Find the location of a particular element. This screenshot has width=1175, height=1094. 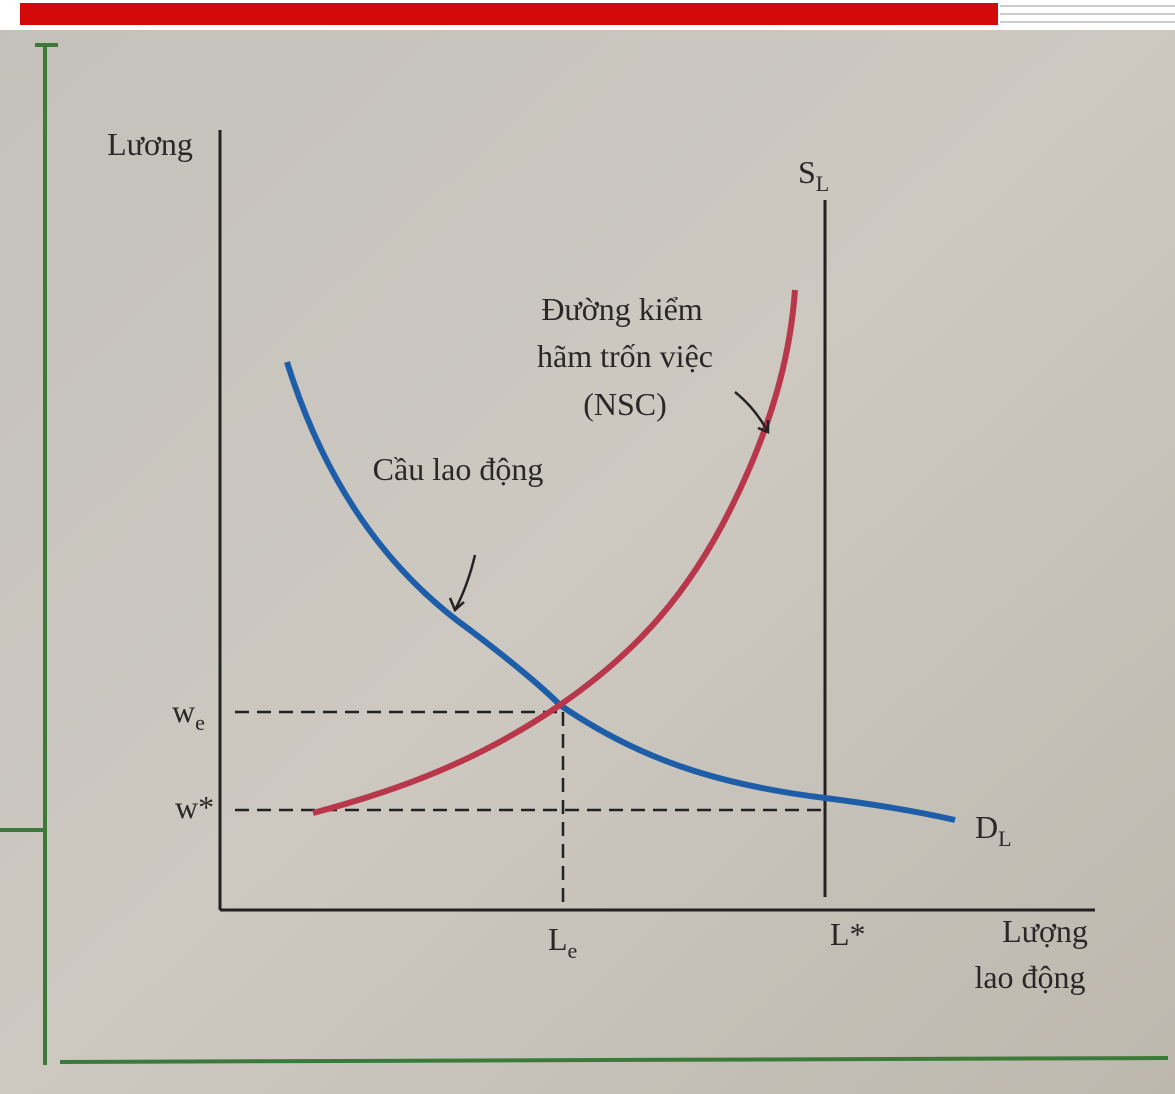

demand-symbol: DL is located at coordinates (993, 830).